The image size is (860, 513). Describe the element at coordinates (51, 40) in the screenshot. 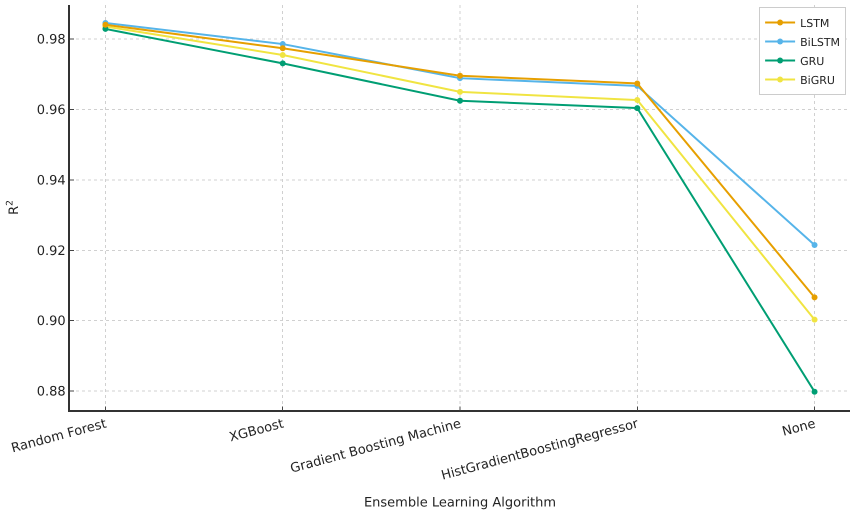

I see `y-tick-label: 0.98` at that location.